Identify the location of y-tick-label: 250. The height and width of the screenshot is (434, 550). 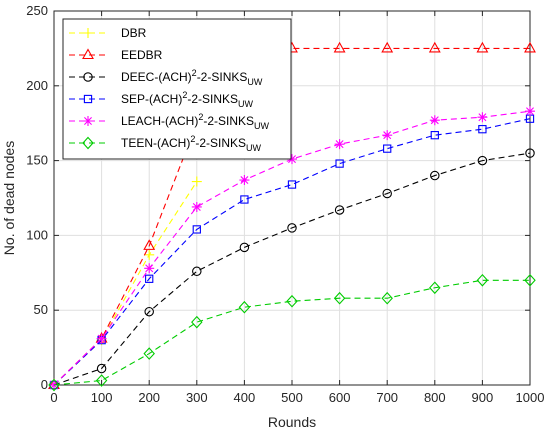
(37, 10).